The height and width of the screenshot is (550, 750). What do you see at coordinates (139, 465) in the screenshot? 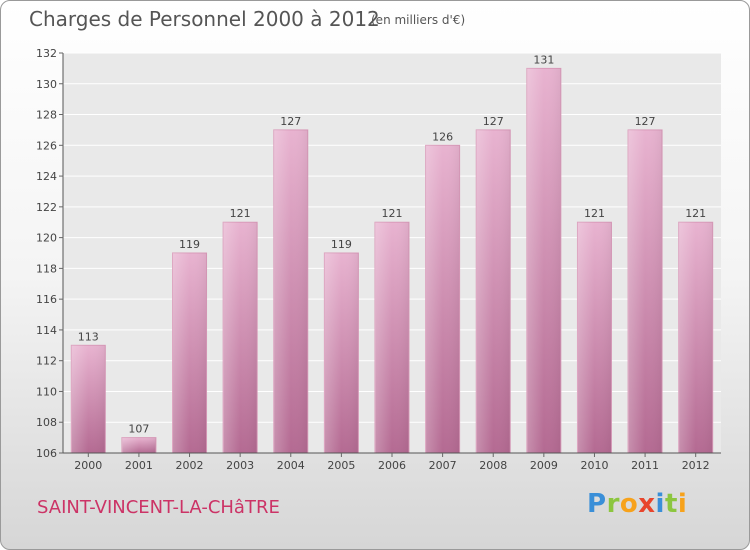
I see `x-tick-label: 2001` at bounding box center [139, 465].